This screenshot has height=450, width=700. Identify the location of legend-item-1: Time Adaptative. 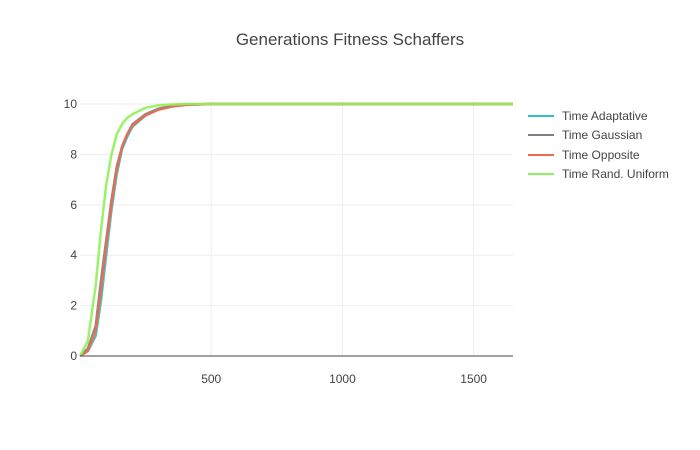
(598, 116).